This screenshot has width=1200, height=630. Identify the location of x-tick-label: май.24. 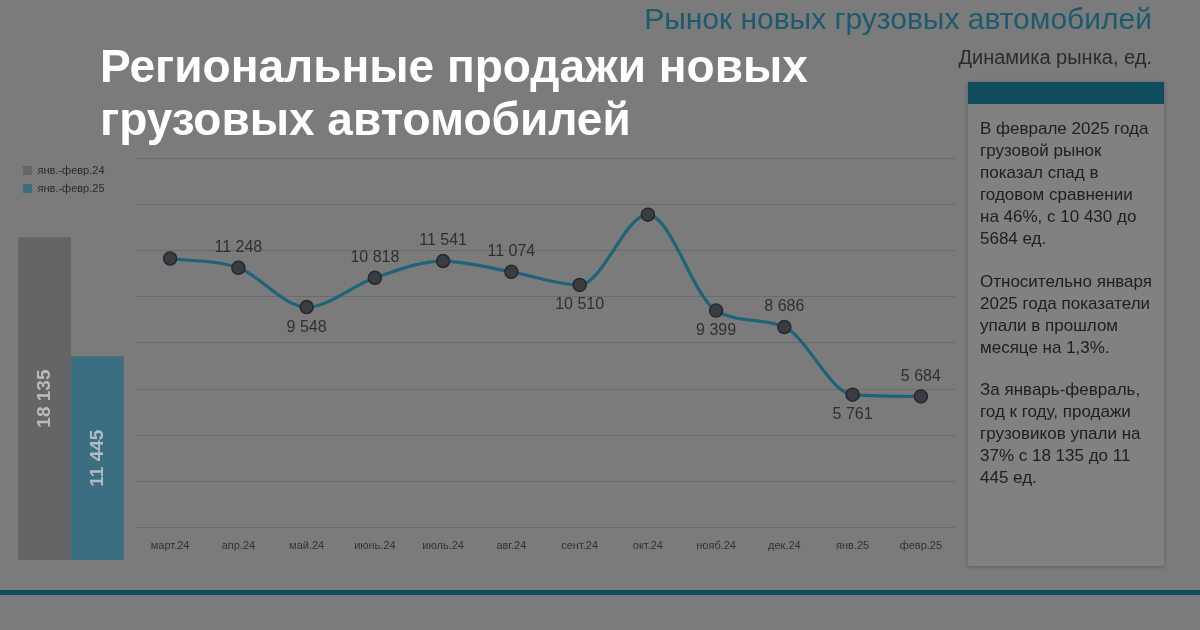
(307, 545).